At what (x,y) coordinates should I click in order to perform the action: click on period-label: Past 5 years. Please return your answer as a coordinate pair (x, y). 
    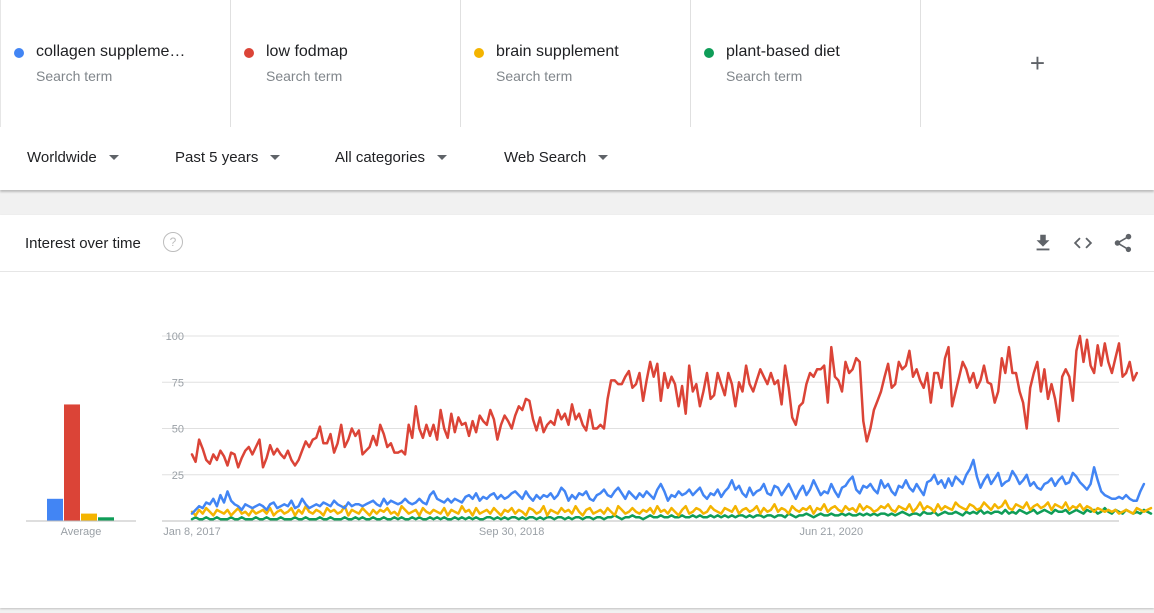
    Looking at the image, I should click on (217, 157).